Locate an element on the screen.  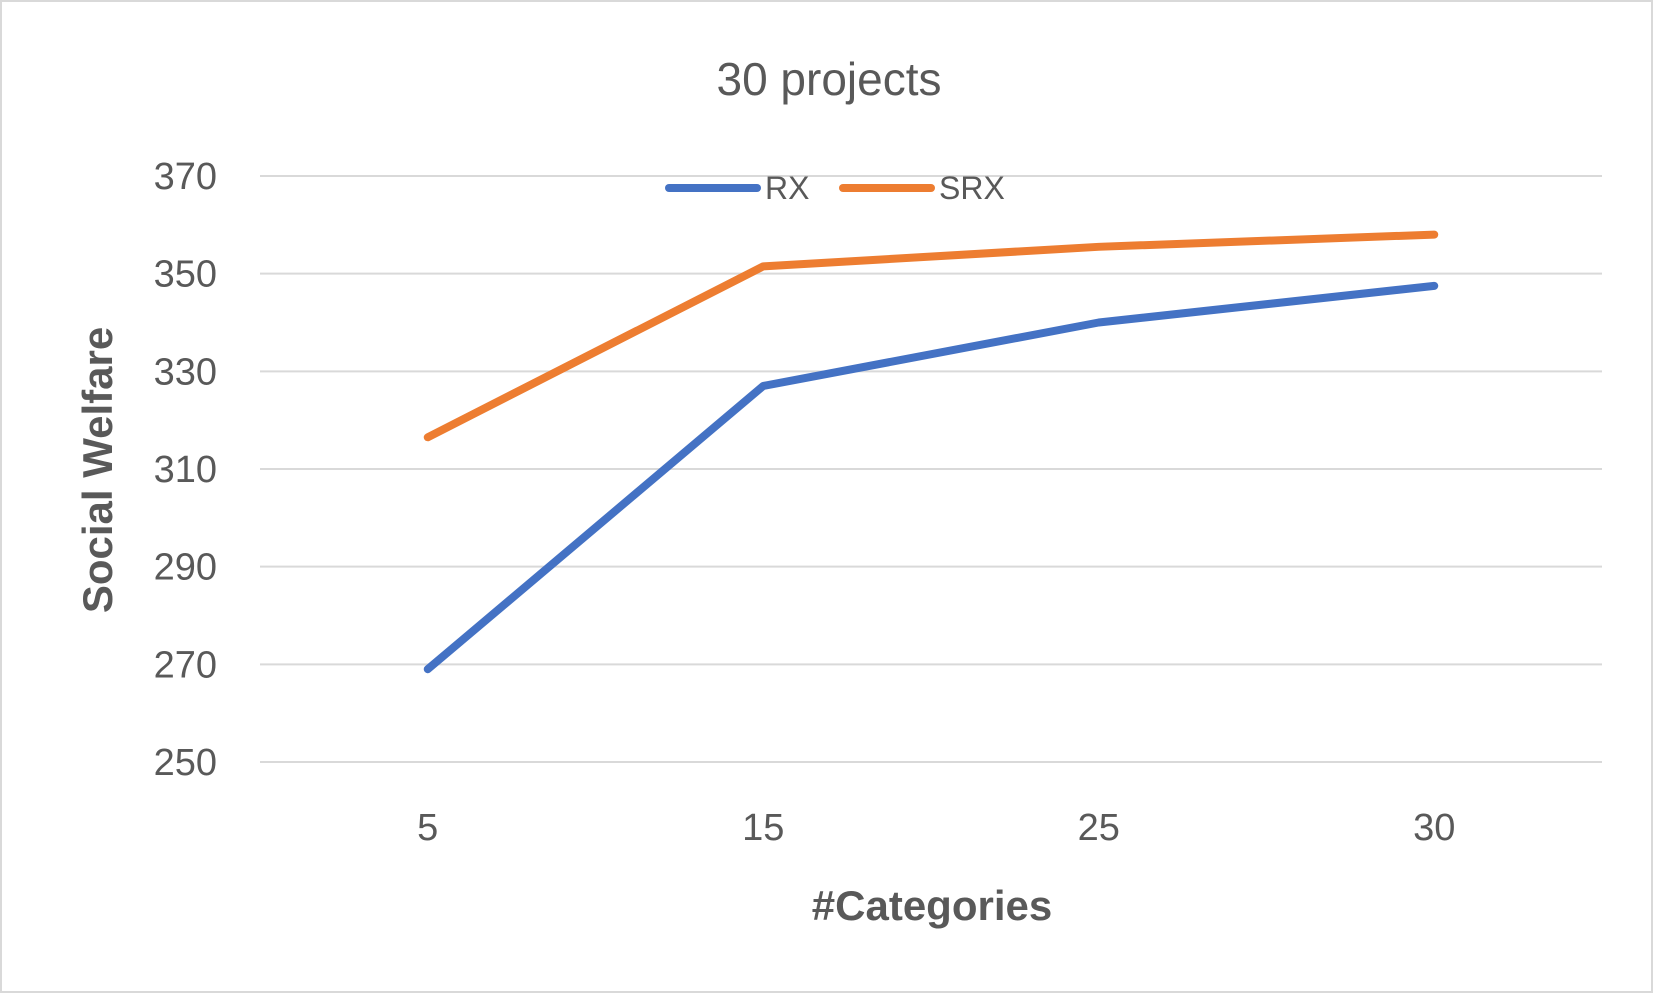
legend-label-rx: RX is located at coordinates (787, 188).